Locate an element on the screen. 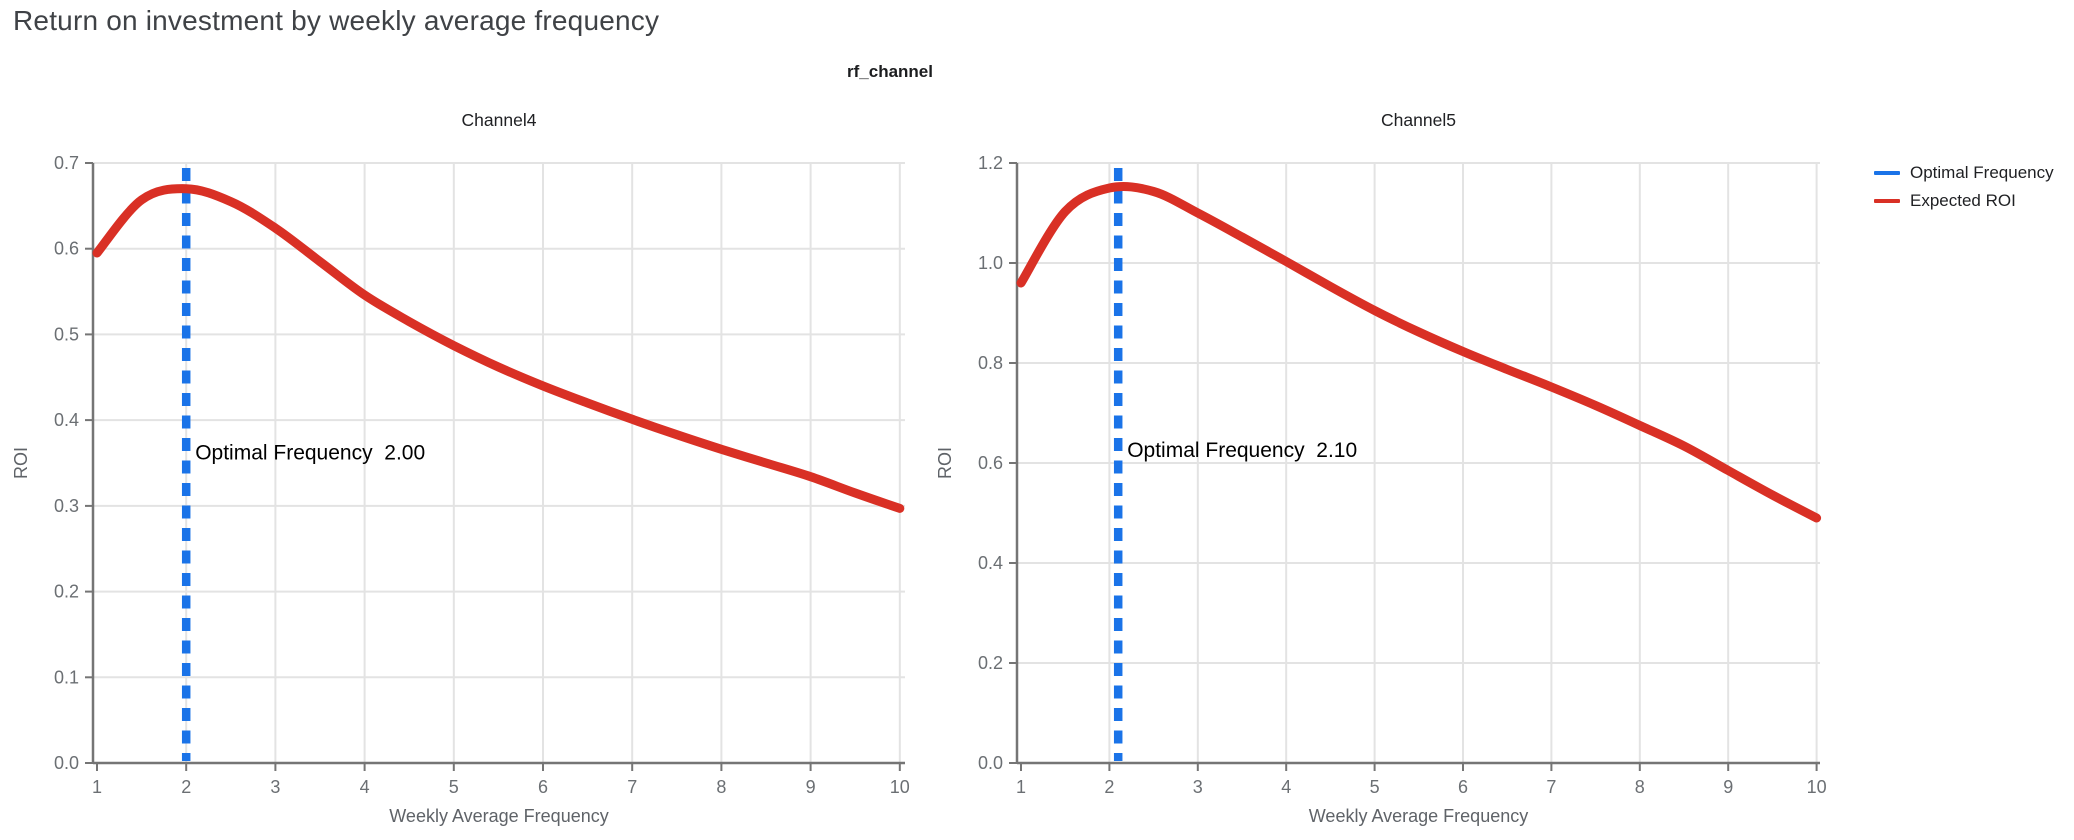  y-tick-label: 1.0 is located at coordinates (990, 263).